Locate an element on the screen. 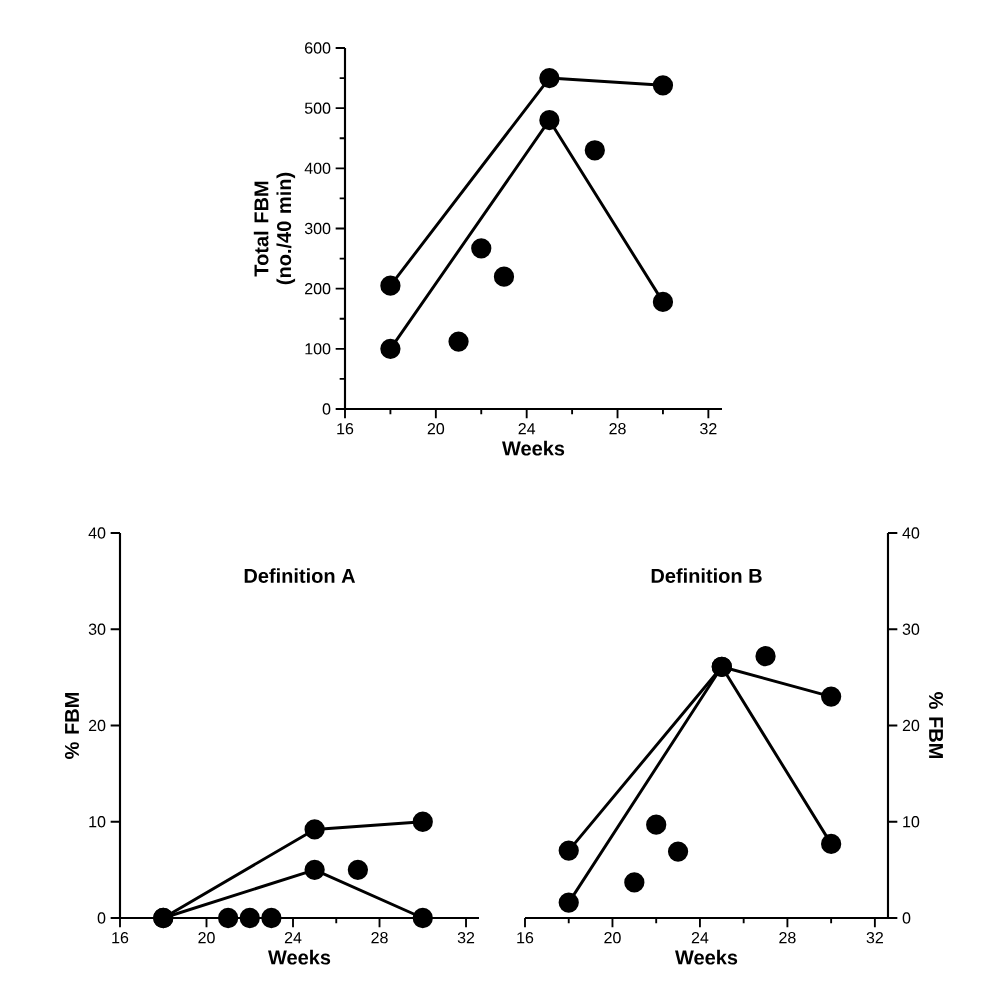 Image resolution: width=985 pixels, height=1007 pixels. y-tick-label: 300 is located at coordinates (317, 228).